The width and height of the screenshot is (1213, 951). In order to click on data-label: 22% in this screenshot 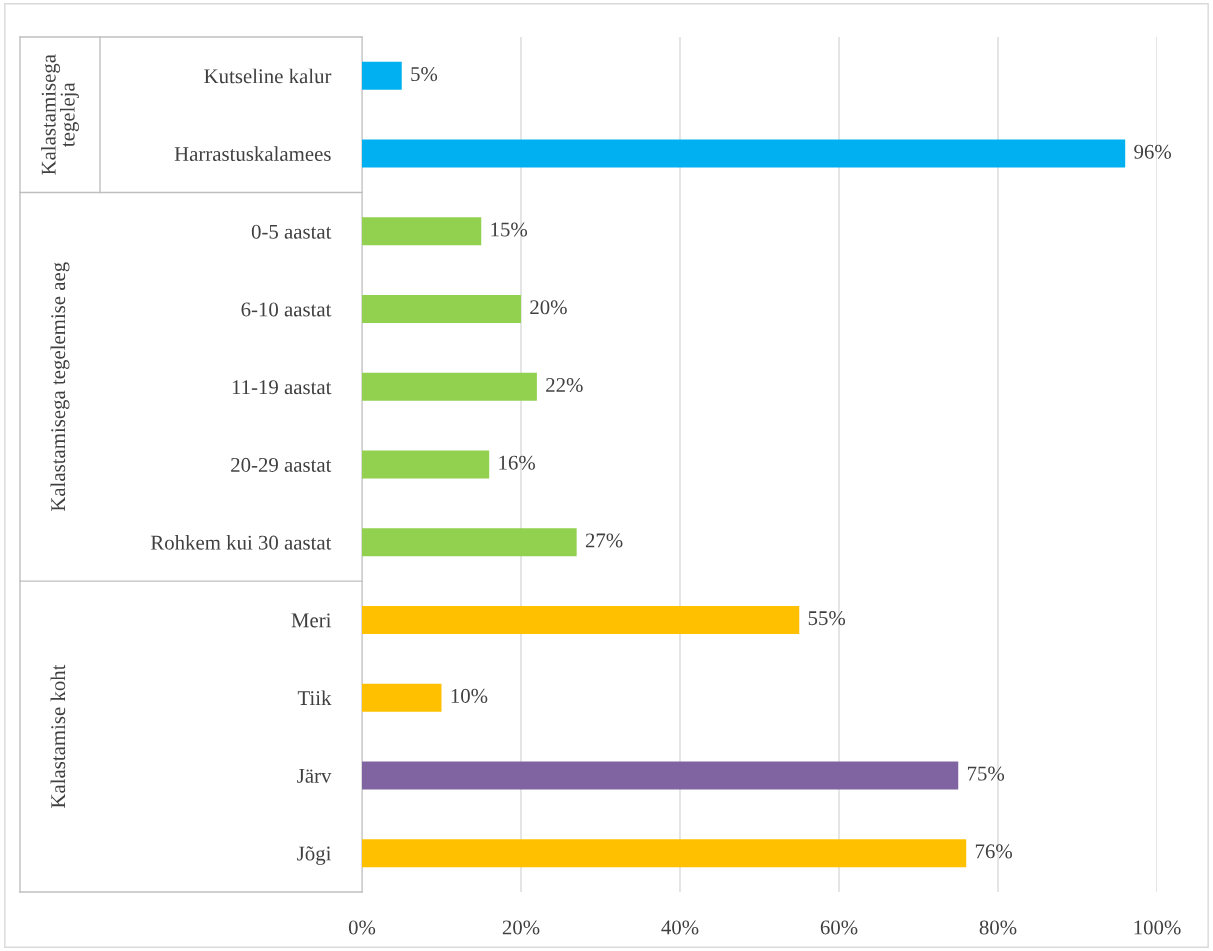, I will do `click(564, 385)`.